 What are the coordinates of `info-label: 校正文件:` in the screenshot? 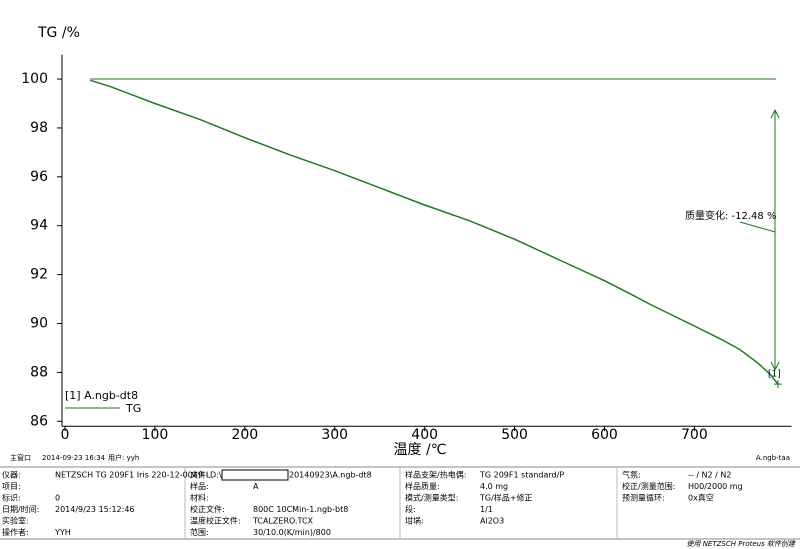 It's located at (207, 509).